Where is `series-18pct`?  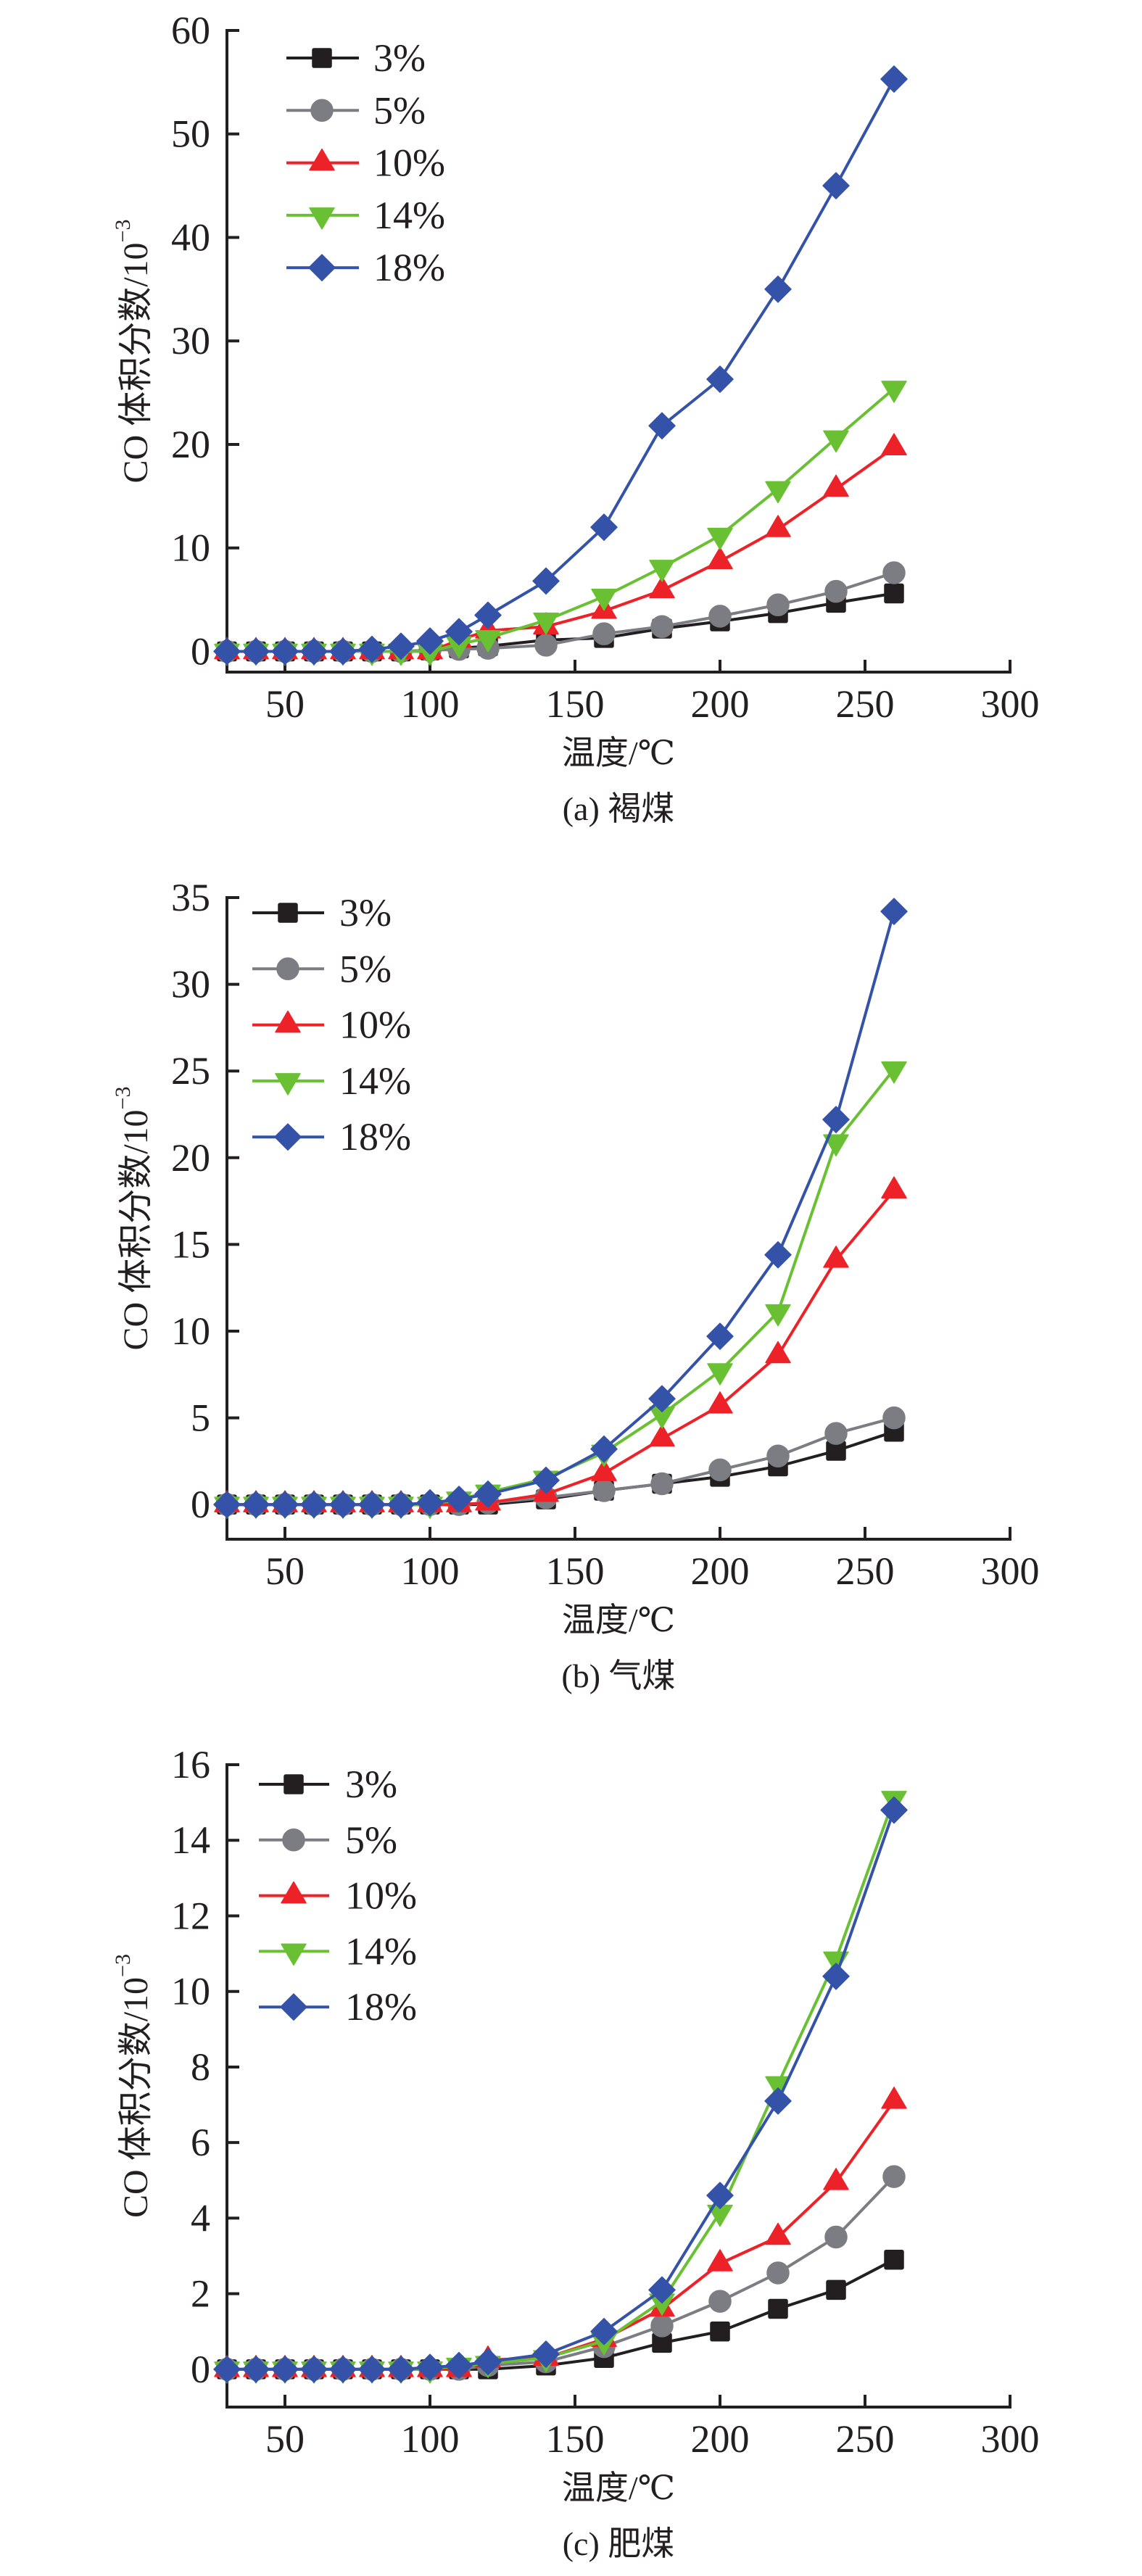
series-18pct is located at coordinates (560, 1208).